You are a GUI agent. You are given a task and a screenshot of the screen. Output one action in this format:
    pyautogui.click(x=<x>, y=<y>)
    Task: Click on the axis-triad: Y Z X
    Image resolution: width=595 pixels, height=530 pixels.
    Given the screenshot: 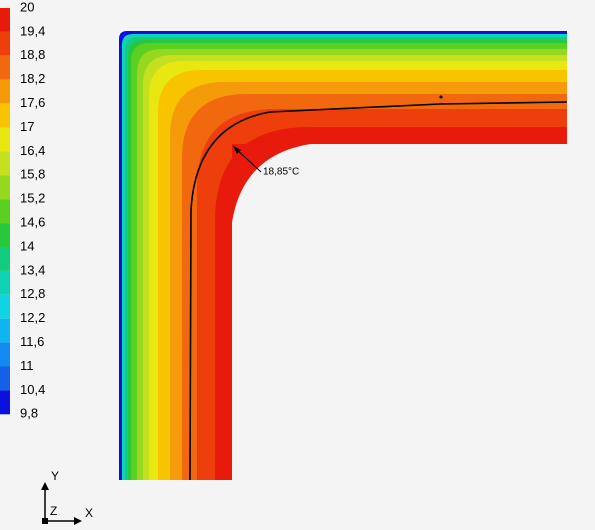 What is the action you would take?
    pyautogui.click(x=67, y=497)
    